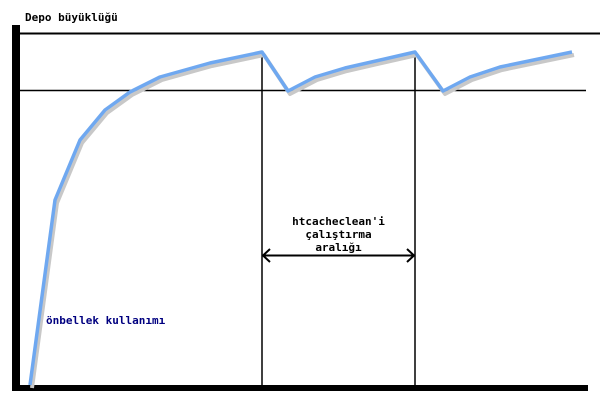  What do you see at coordinates (300, 388) in the screenshot?
I see `x-axis` at bounding box center [300, 388].